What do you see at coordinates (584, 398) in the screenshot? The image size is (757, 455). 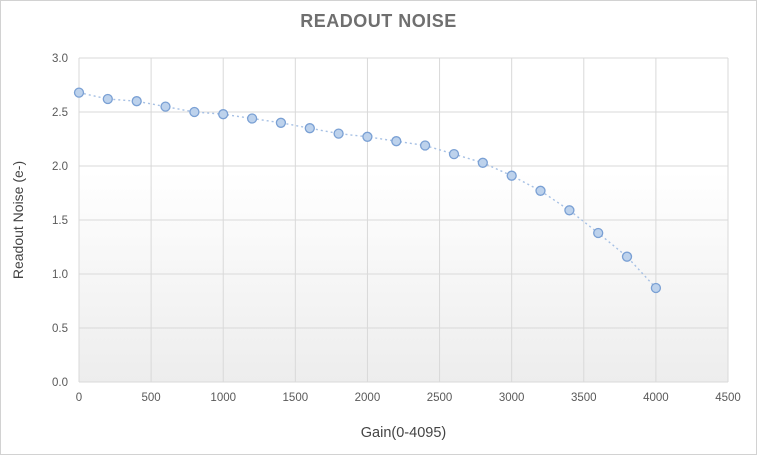 I see `x-tick-label: 3500` at bounding box center [584, 398].